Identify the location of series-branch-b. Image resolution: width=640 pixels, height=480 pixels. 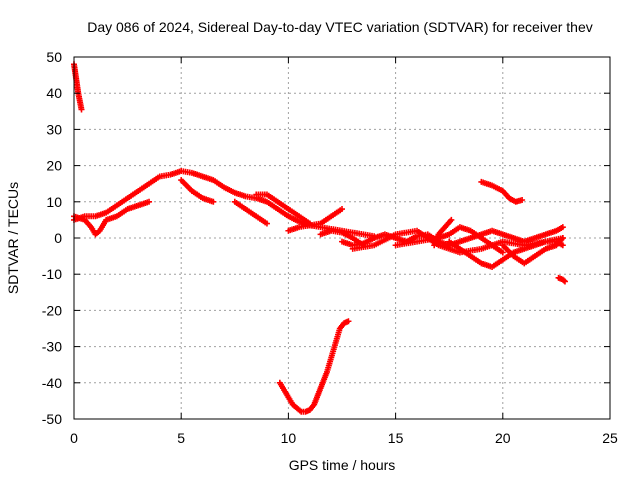
(250, 212).